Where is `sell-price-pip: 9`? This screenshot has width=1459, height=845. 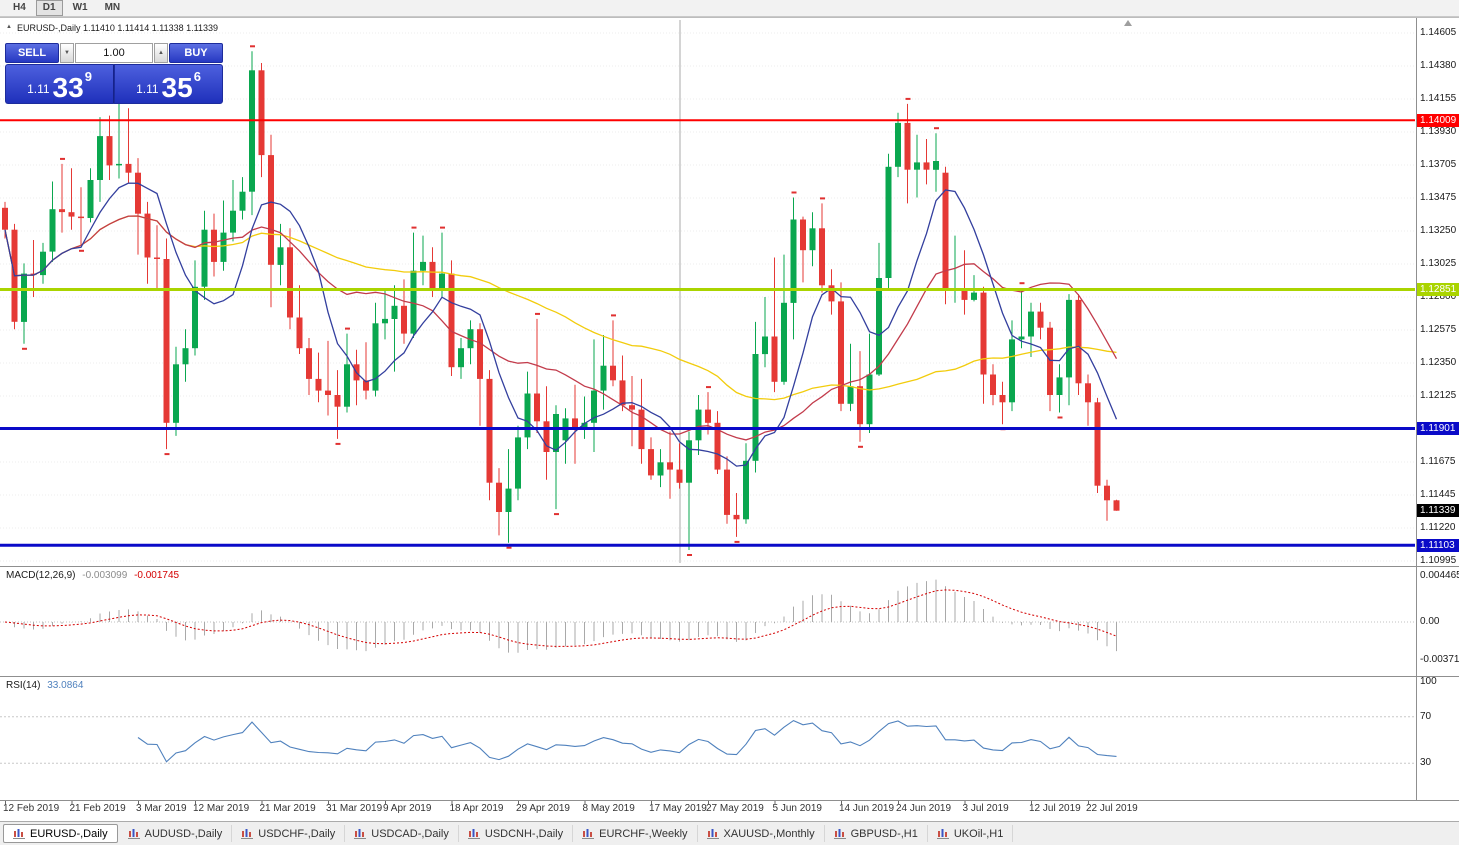
sell-price-pip: 9 is located at coordinates (88, 76).